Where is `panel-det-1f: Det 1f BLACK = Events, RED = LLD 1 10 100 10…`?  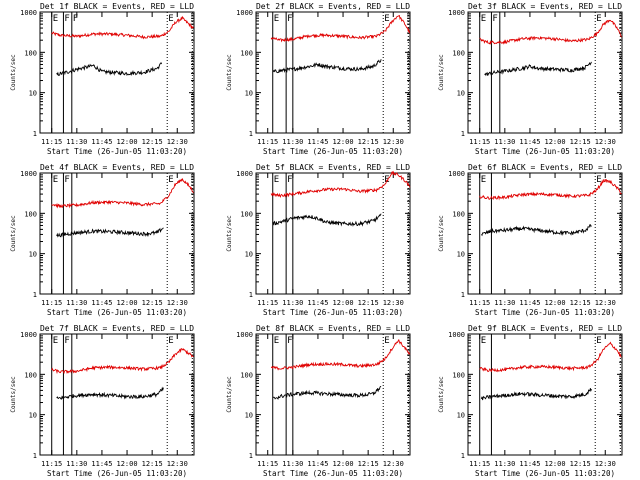 panel-det-1f: Det 1f BLACK = Events, RED = LLD 1 10 100 10… is located at coordinates (102, 79).